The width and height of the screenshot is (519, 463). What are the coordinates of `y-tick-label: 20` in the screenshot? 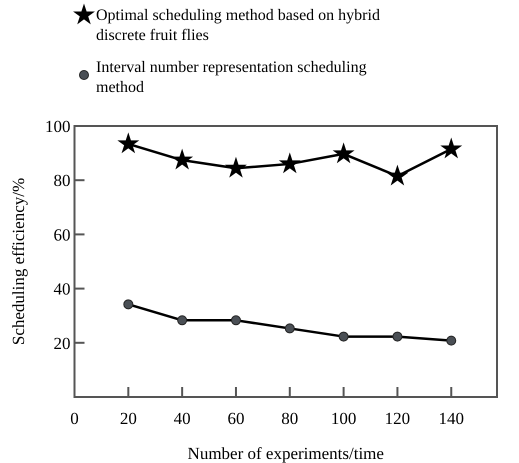 It's located at (62, 343).